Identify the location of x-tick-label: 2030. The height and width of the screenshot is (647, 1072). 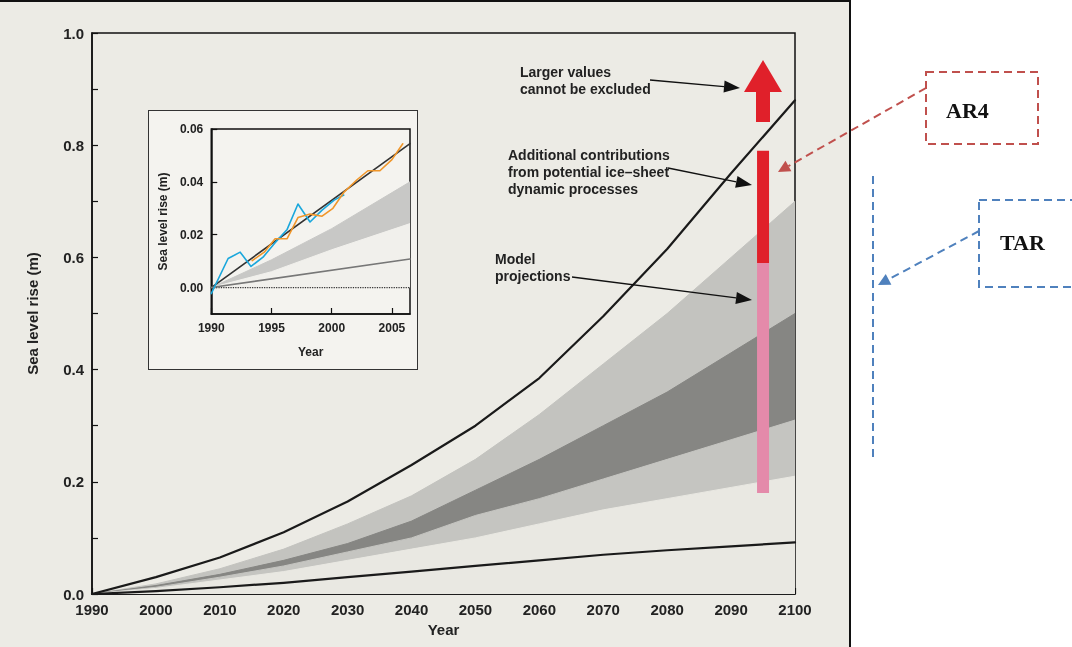
(347, 609).